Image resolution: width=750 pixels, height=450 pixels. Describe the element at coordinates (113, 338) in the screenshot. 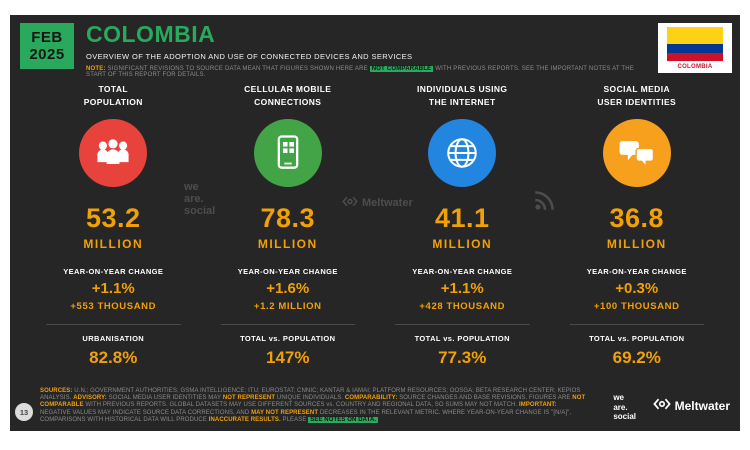

I see `secondary-label: URBANISATION` at that location.